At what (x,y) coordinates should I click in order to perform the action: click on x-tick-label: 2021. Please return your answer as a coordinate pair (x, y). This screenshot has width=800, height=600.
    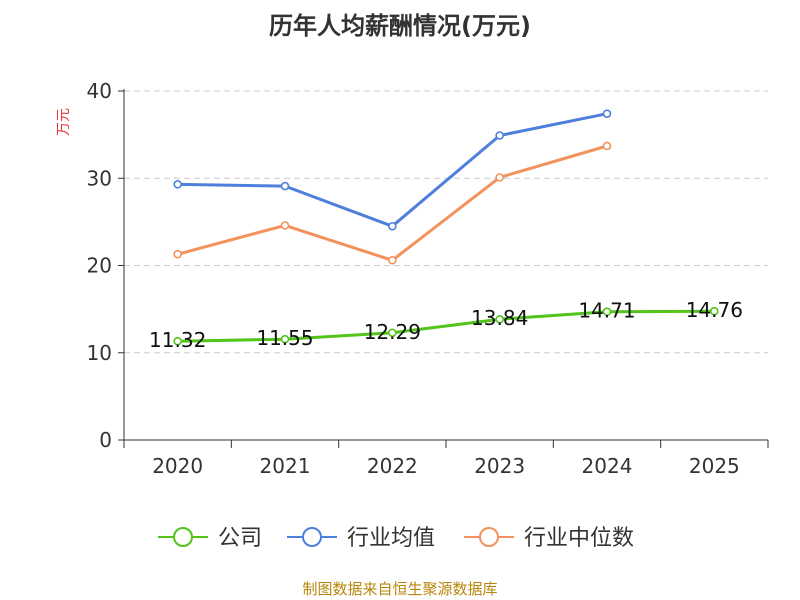
    Looking at the image, I should click on (285, 466).